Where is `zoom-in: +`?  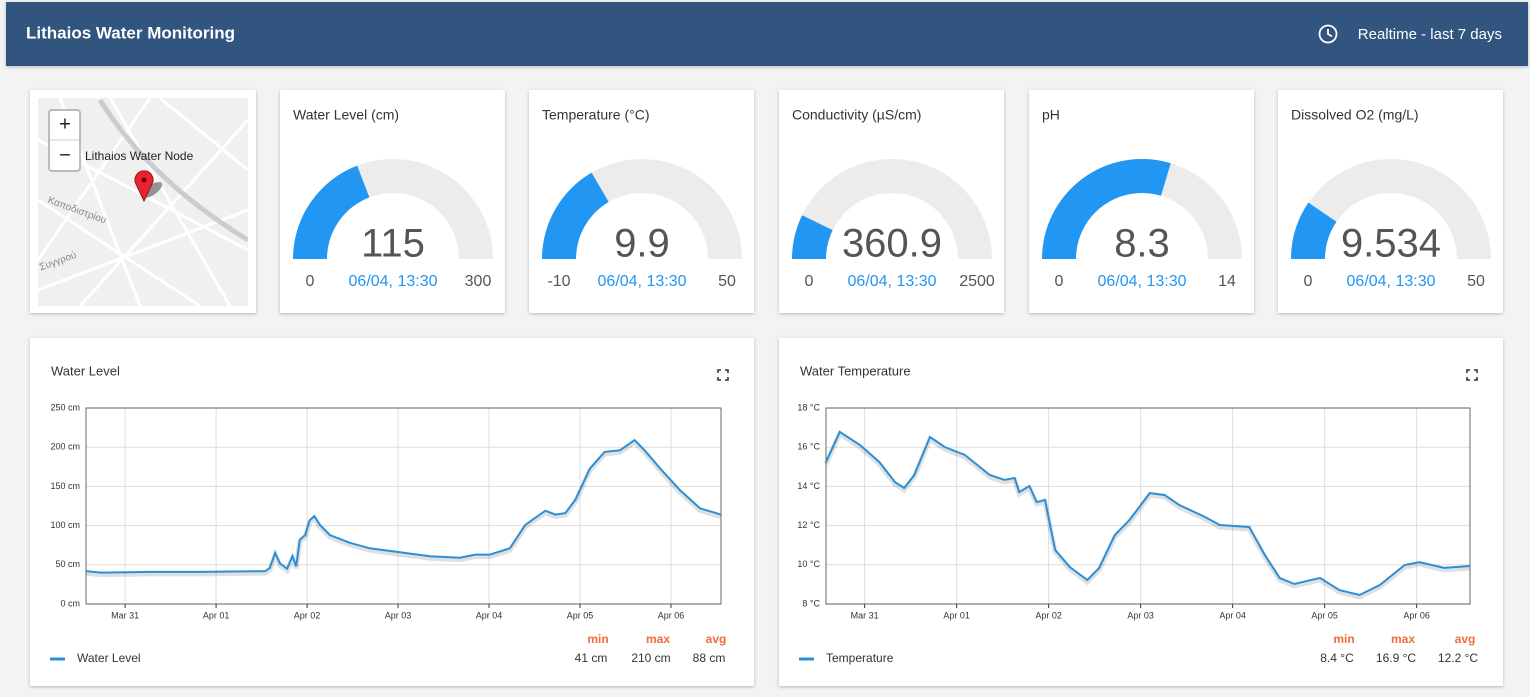
zoom-in: + is located at coordinates (65, 124).